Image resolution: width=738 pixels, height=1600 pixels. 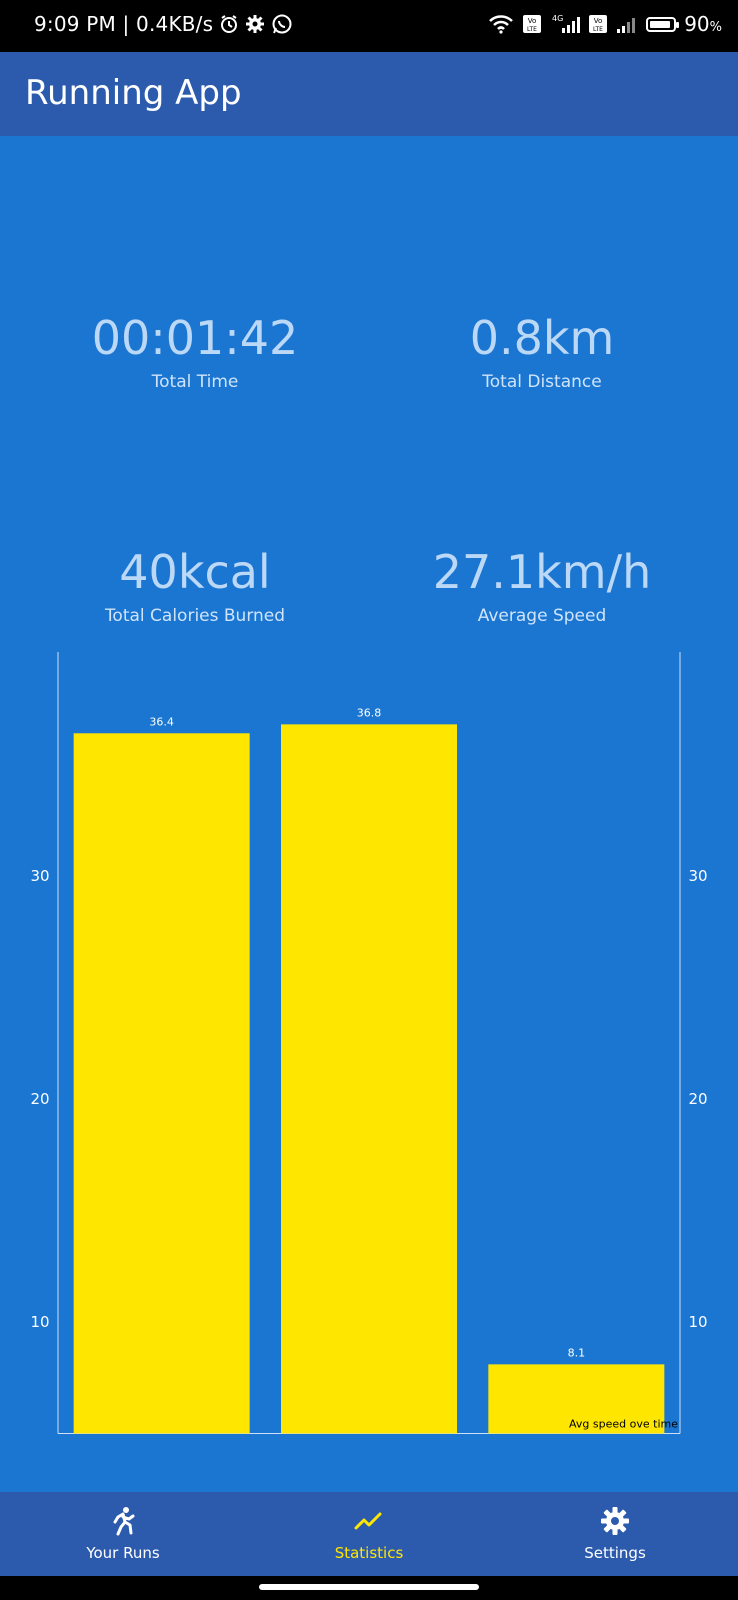 What do you see at coordinates (282, 24) in the screenshot?
I see `whatsapp-icon` at bounding box center [282, 24].